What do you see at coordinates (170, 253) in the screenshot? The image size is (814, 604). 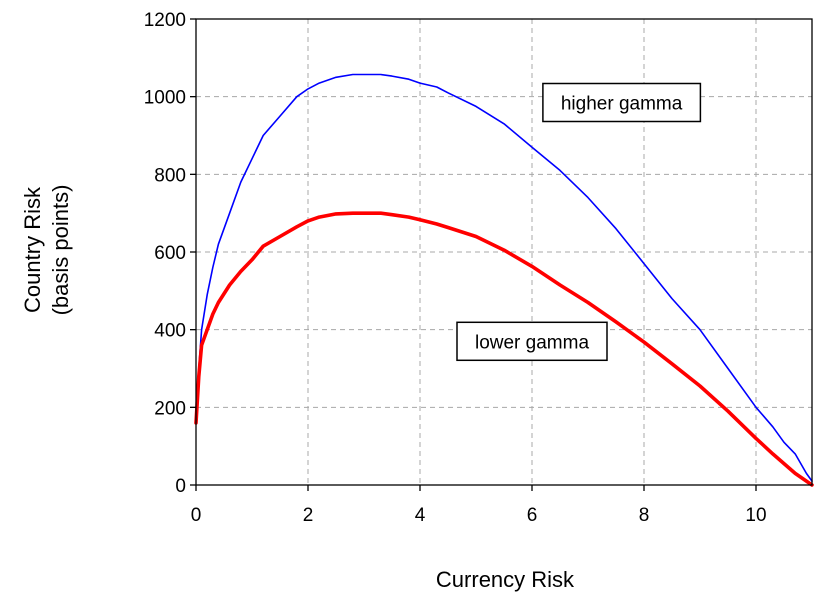 I see `y-tick-label-3: 600` at bounding box center [170, 253].